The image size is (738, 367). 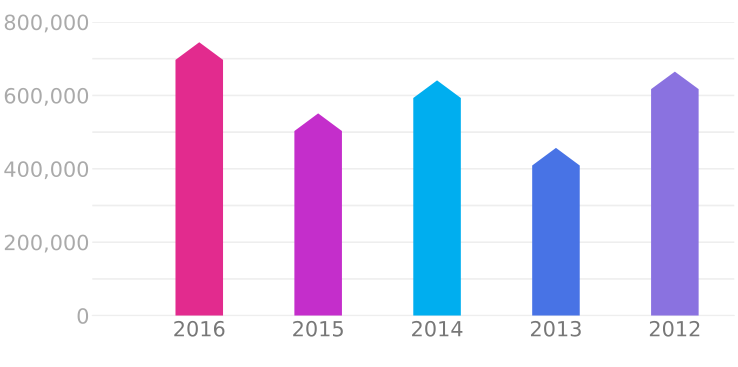 I want to click on x-tick-label: 2015, so click(x=318, y=328).